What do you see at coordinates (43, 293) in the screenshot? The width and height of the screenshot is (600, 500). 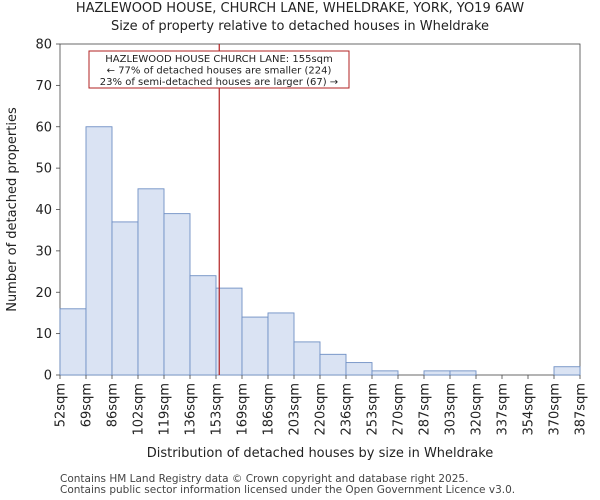 I see `y-tick-label: 20` at bounding box center [43, 293].